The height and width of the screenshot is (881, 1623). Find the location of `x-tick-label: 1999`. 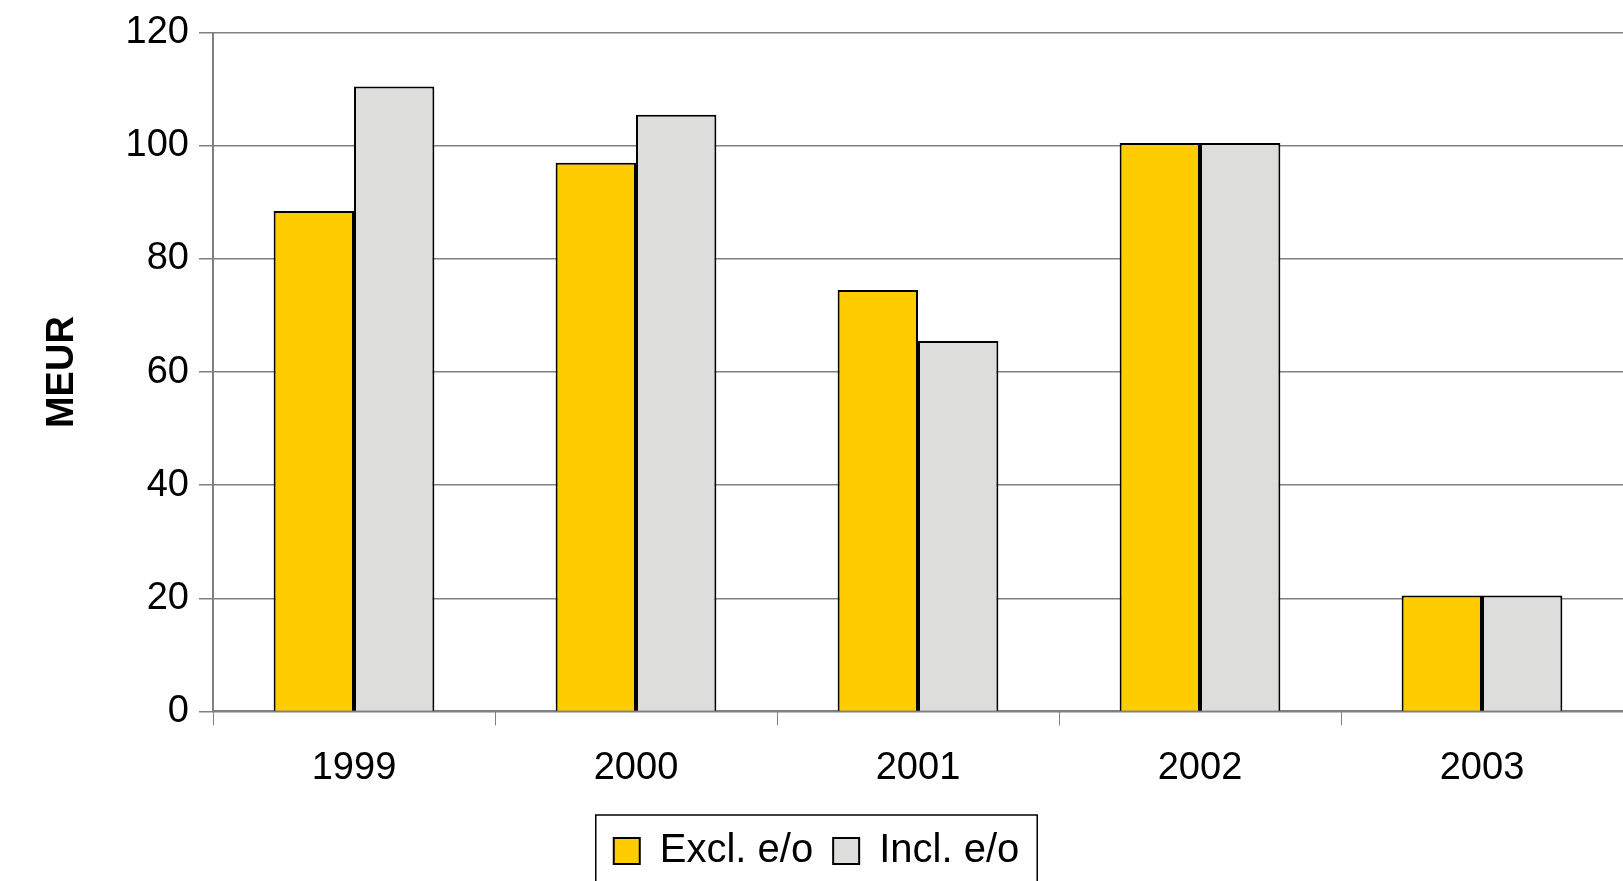

x-tick-label: 1999 is located at coordinates (354, 765).